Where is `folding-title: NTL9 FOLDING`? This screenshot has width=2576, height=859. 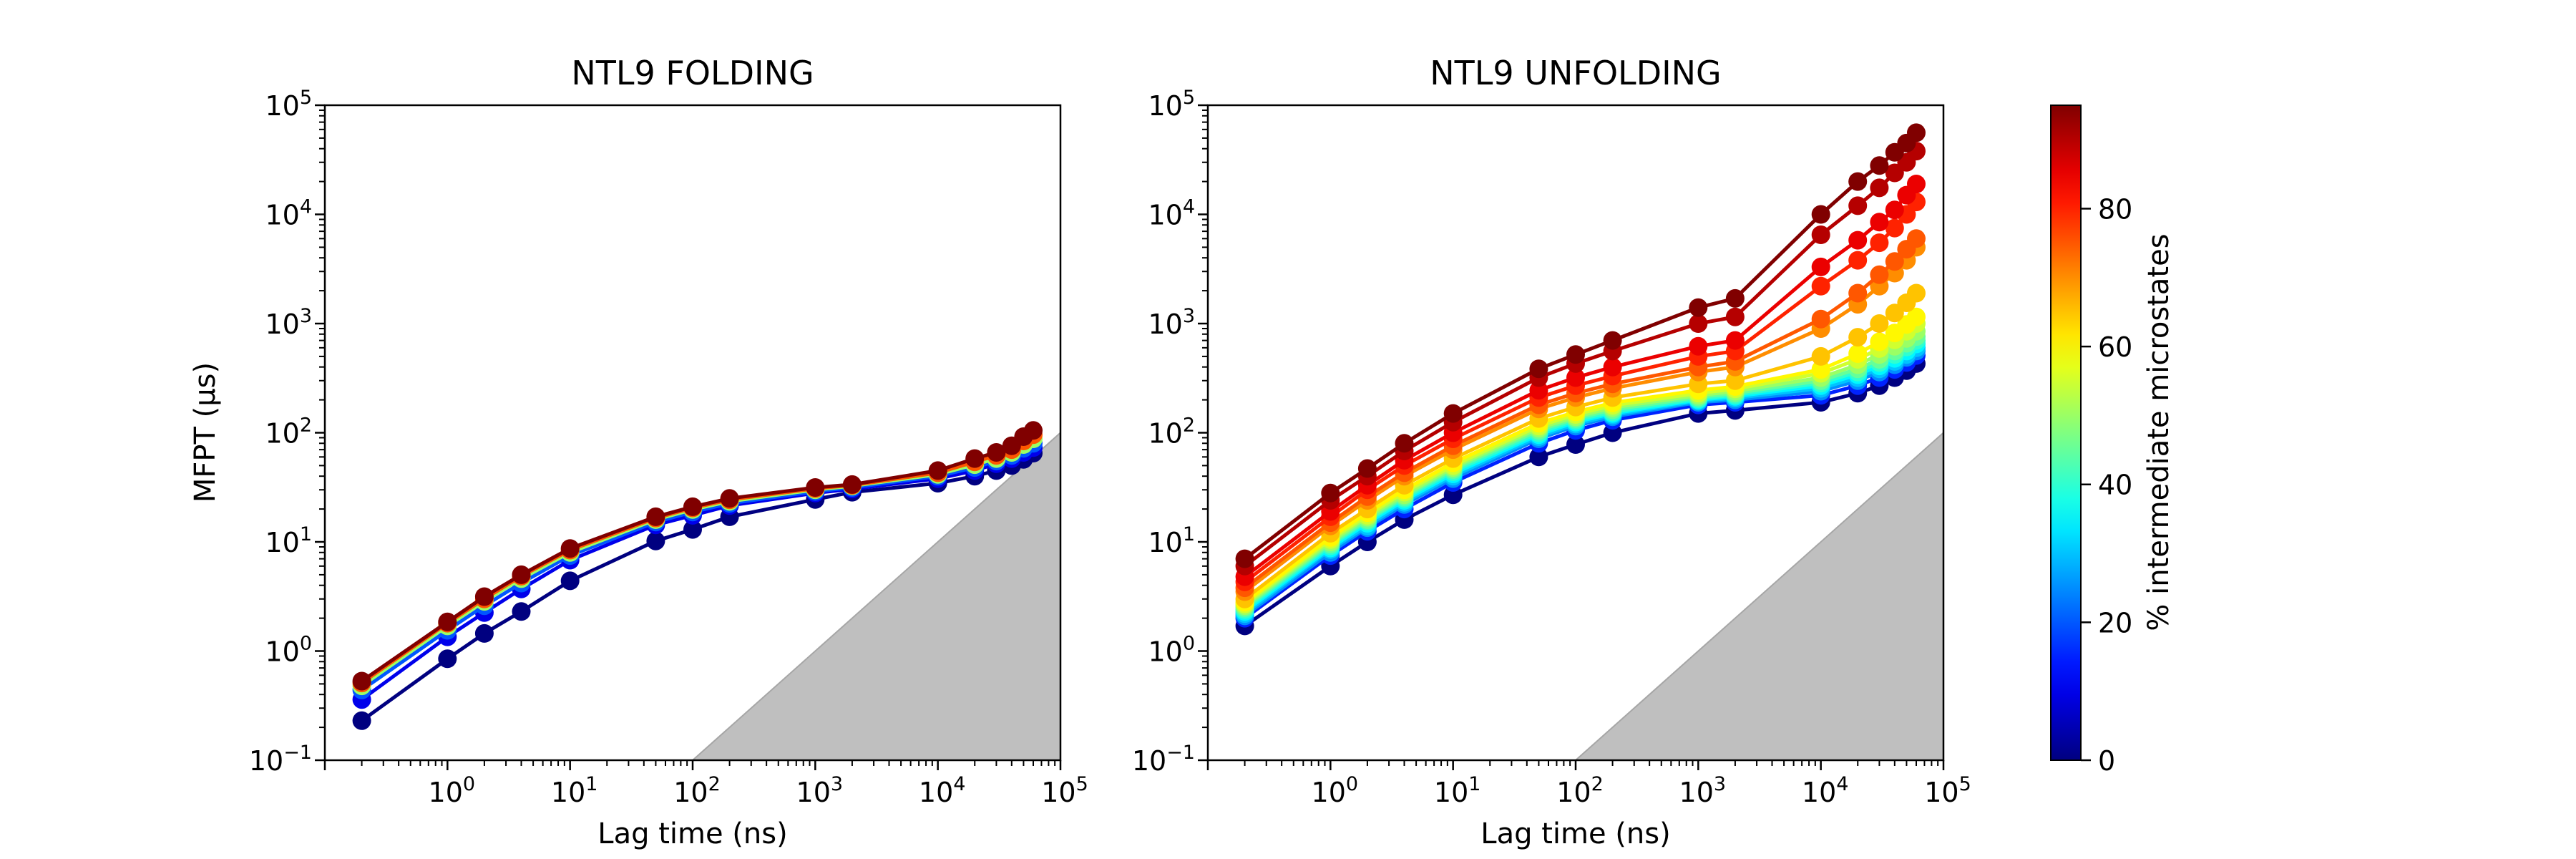
folding-title: NTL9 FOLDING is located at coordinates (692, 73).